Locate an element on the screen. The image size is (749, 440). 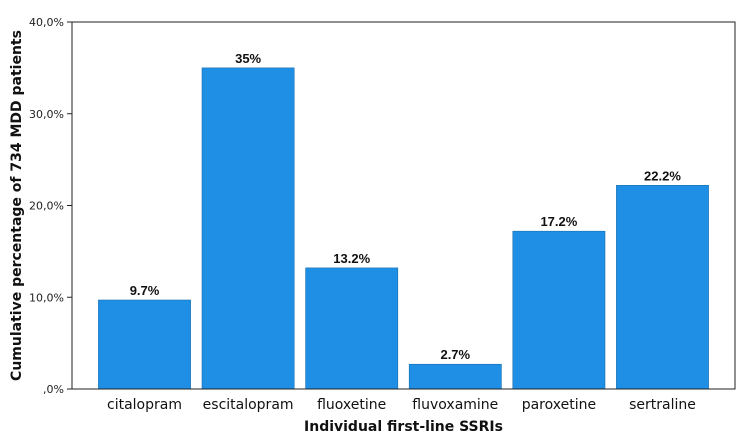
x-axis-title: Individual first-line SSRIs is located at coordinates (403, 427).